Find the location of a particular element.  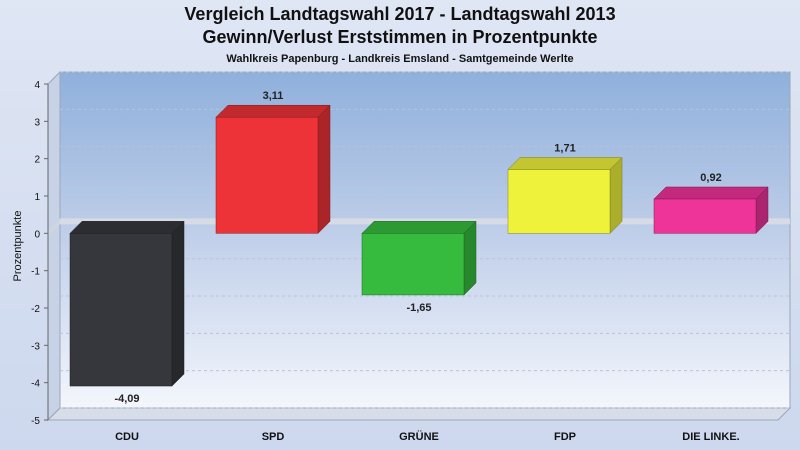

x-tick-label-0: CDU is located at coordinates (127, 437).